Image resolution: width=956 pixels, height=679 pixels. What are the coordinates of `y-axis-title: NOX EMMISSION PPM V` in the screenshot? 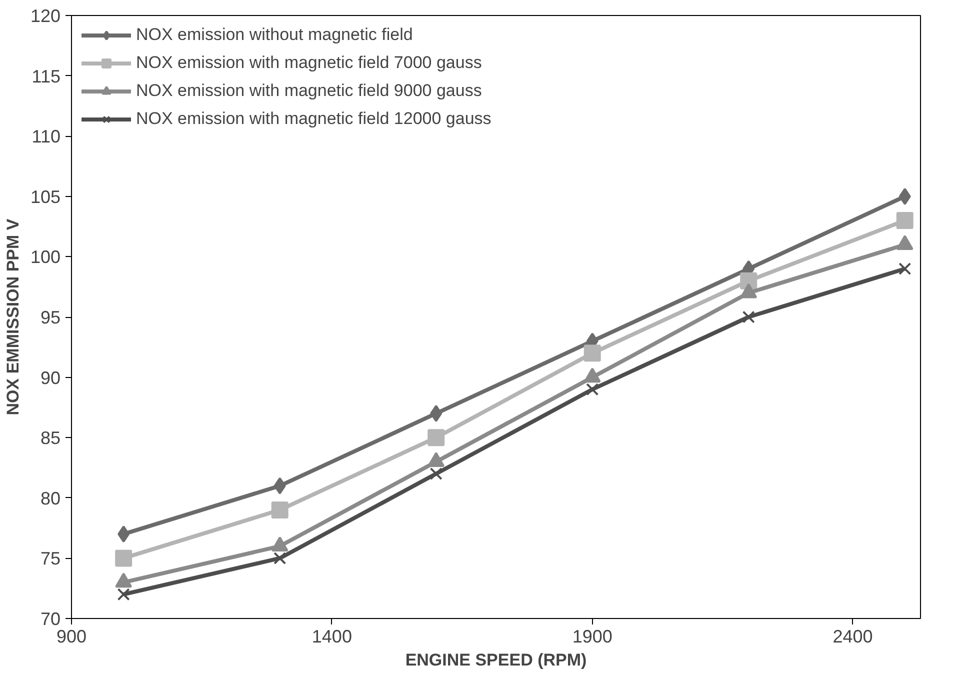 It's located at (12, 317).